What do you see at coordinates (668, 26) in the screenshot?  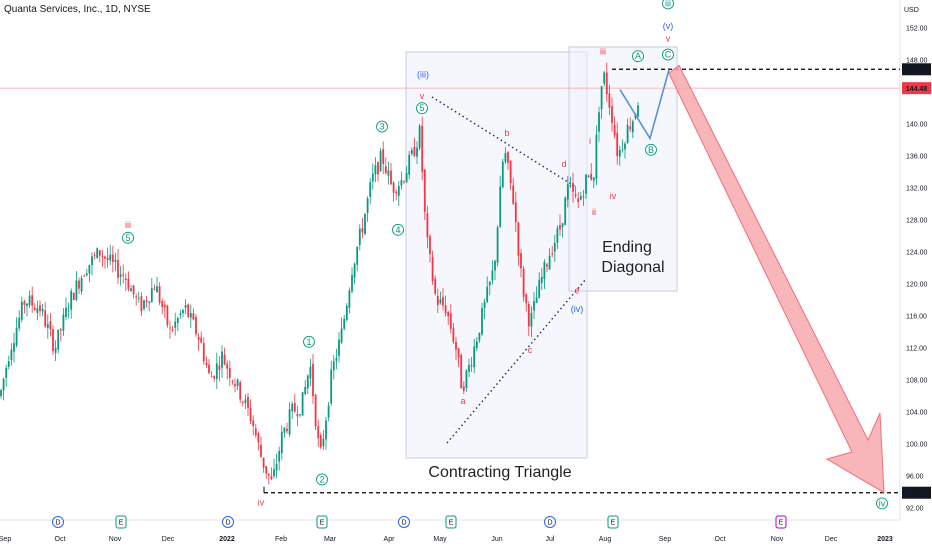 I see `wave-label: (v)` at bounding box center [668, 26].